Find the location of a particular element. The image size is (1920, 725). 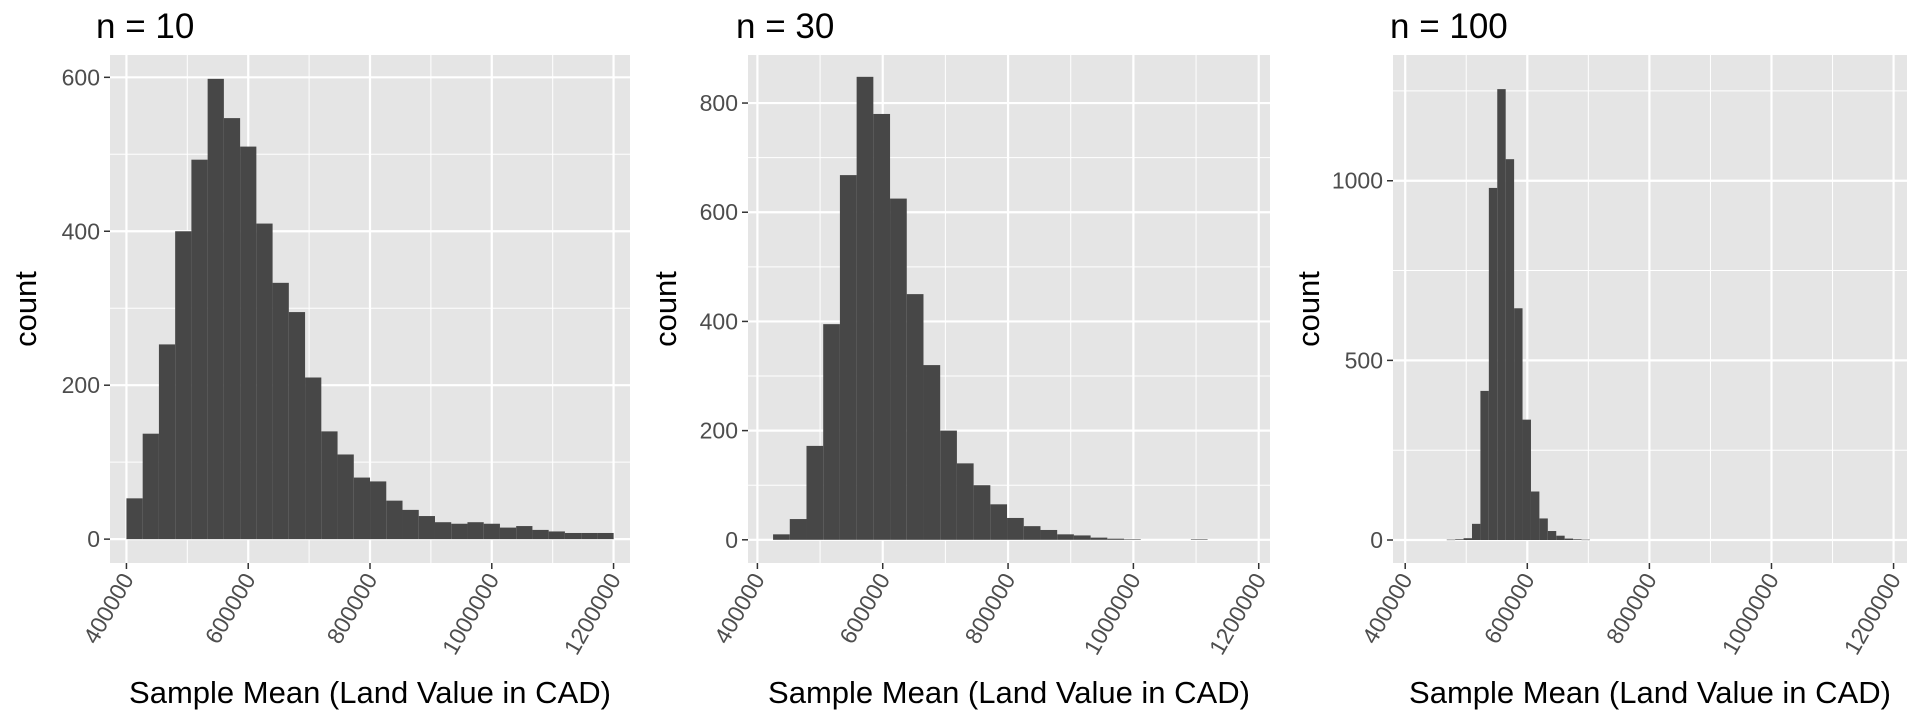

y-tick-label: 500 is located at coordinates (1364, 360).